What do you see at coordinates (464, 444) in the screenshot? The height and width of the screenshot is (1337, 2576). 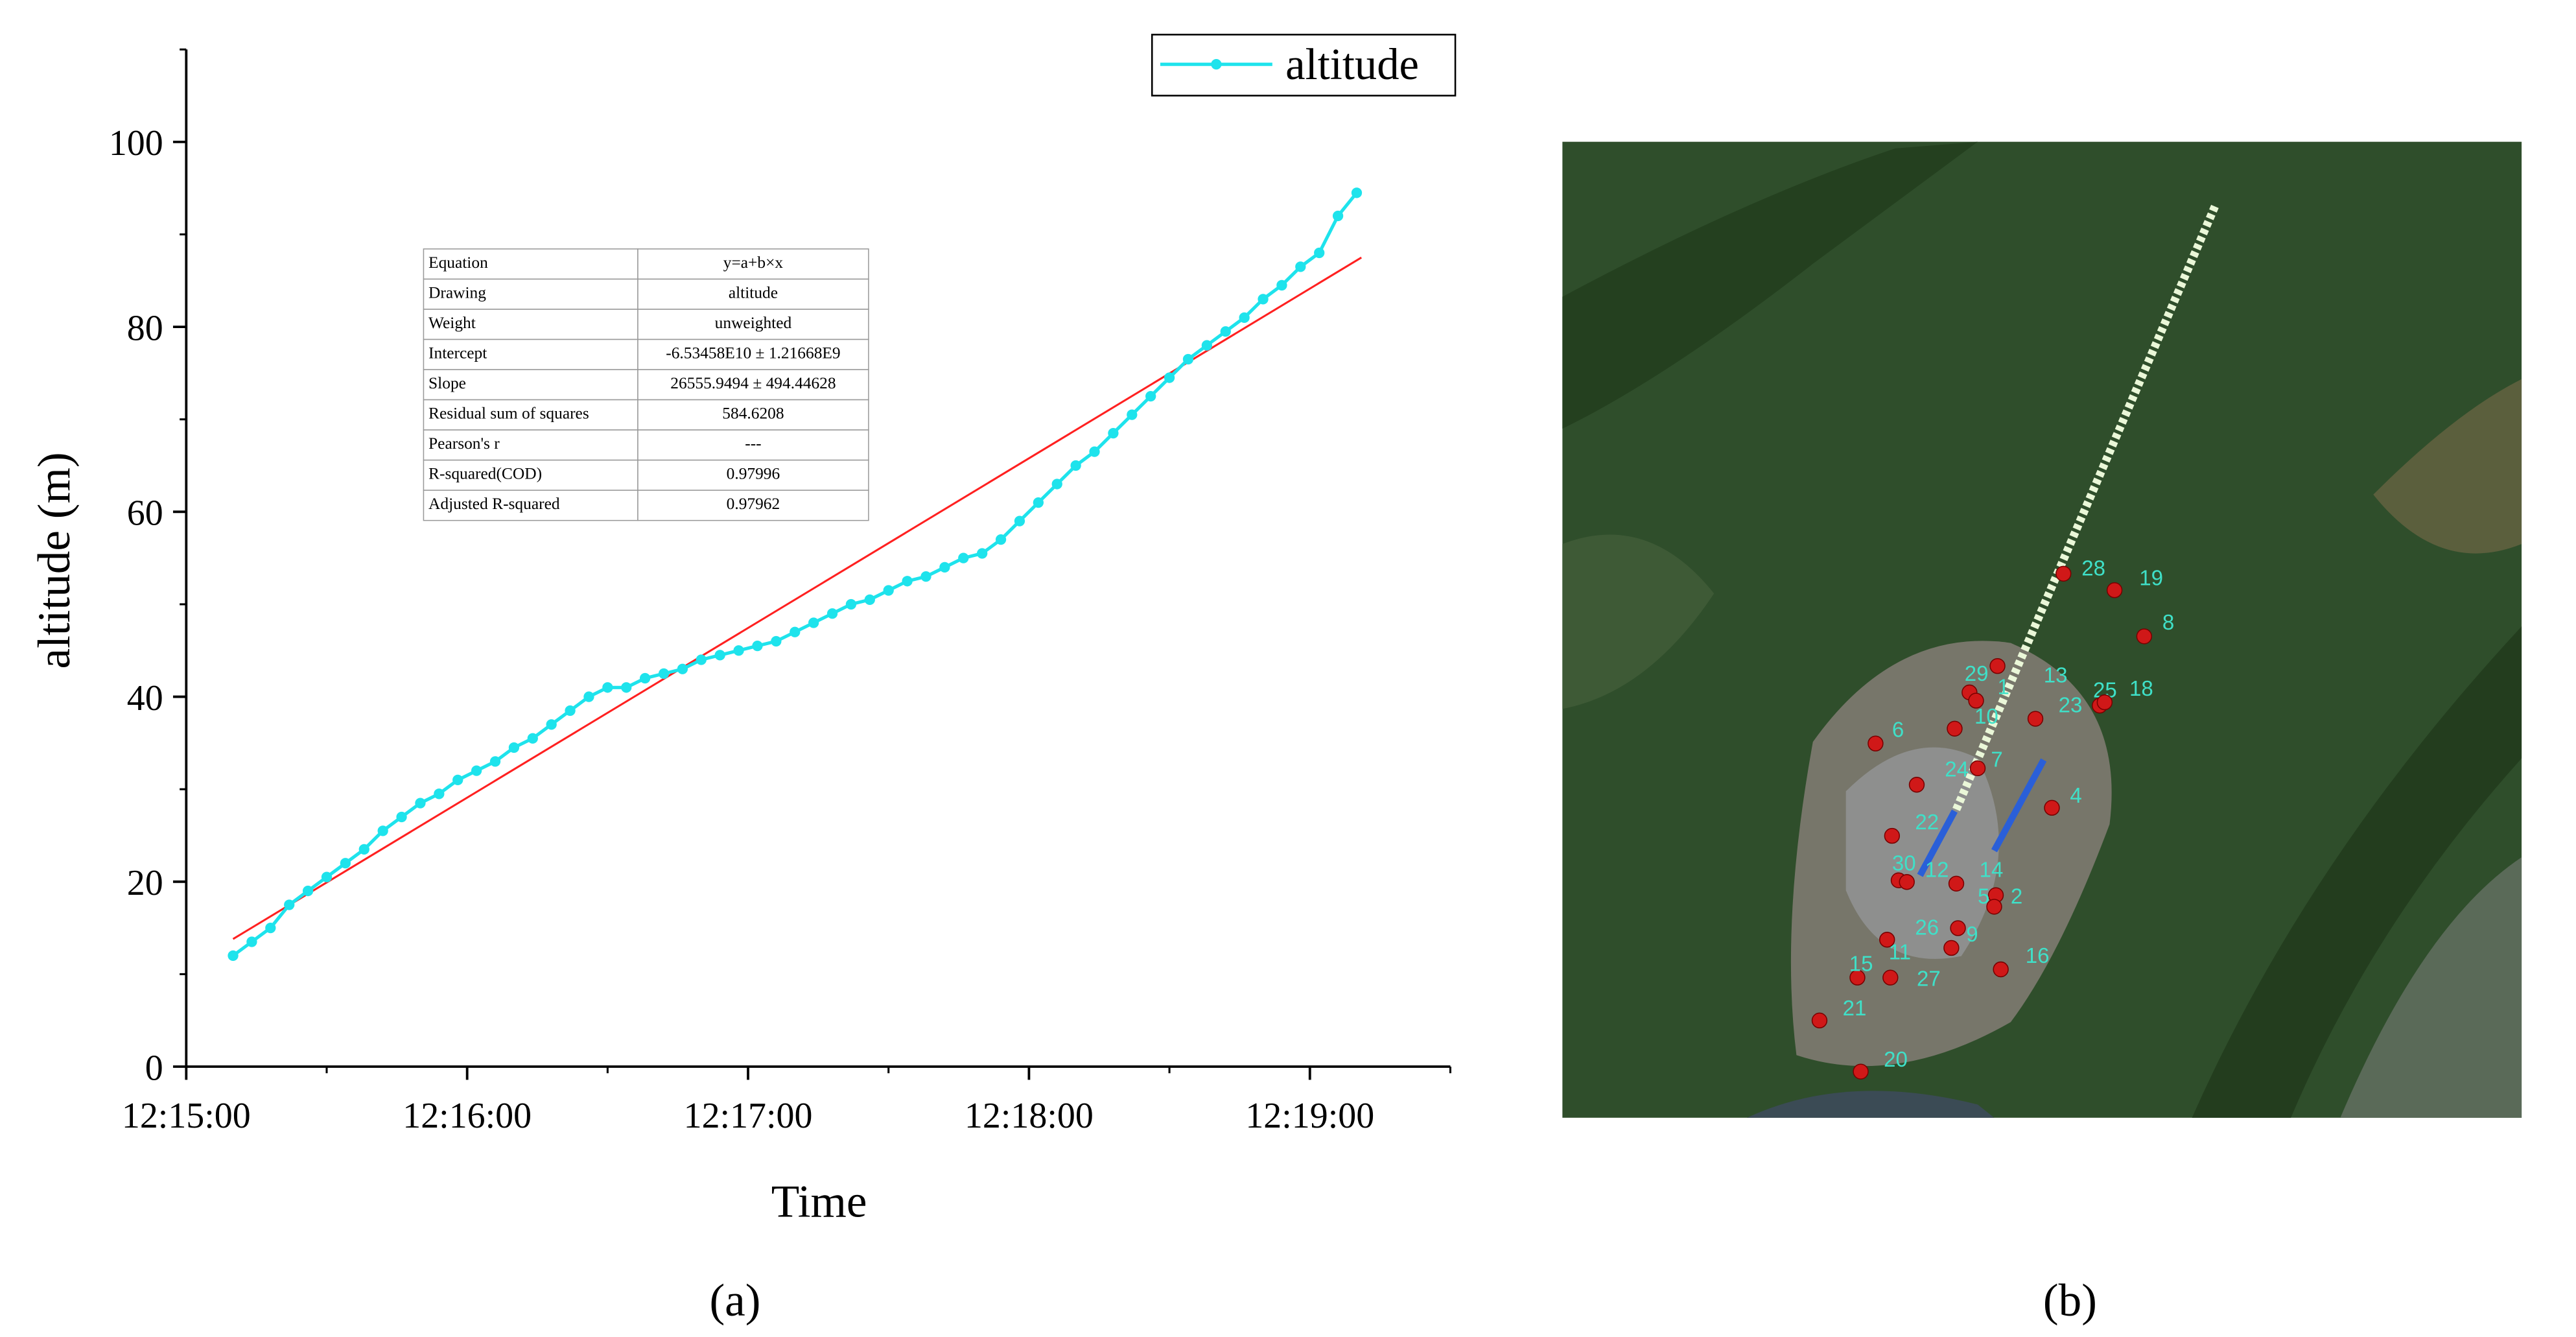 I see `table-key: Pearson's r` at bounding box center [464, 444].